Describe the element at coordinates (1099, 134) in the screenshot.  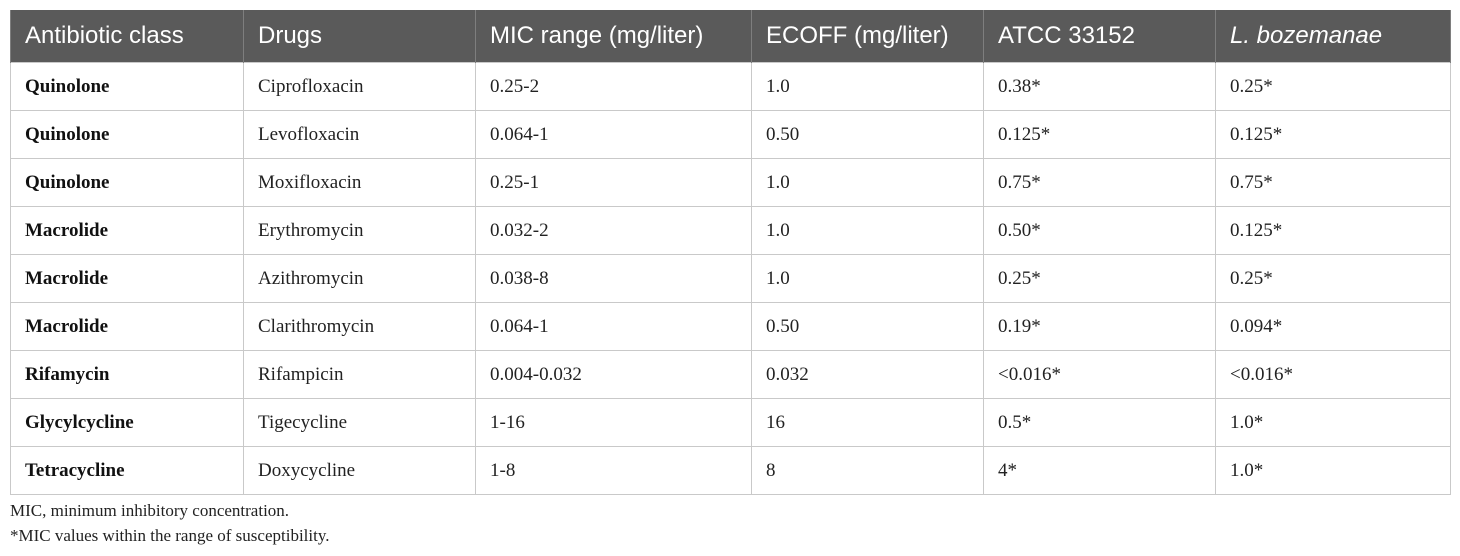
I see `cell-atcc-33152: 0.125*` at that location.